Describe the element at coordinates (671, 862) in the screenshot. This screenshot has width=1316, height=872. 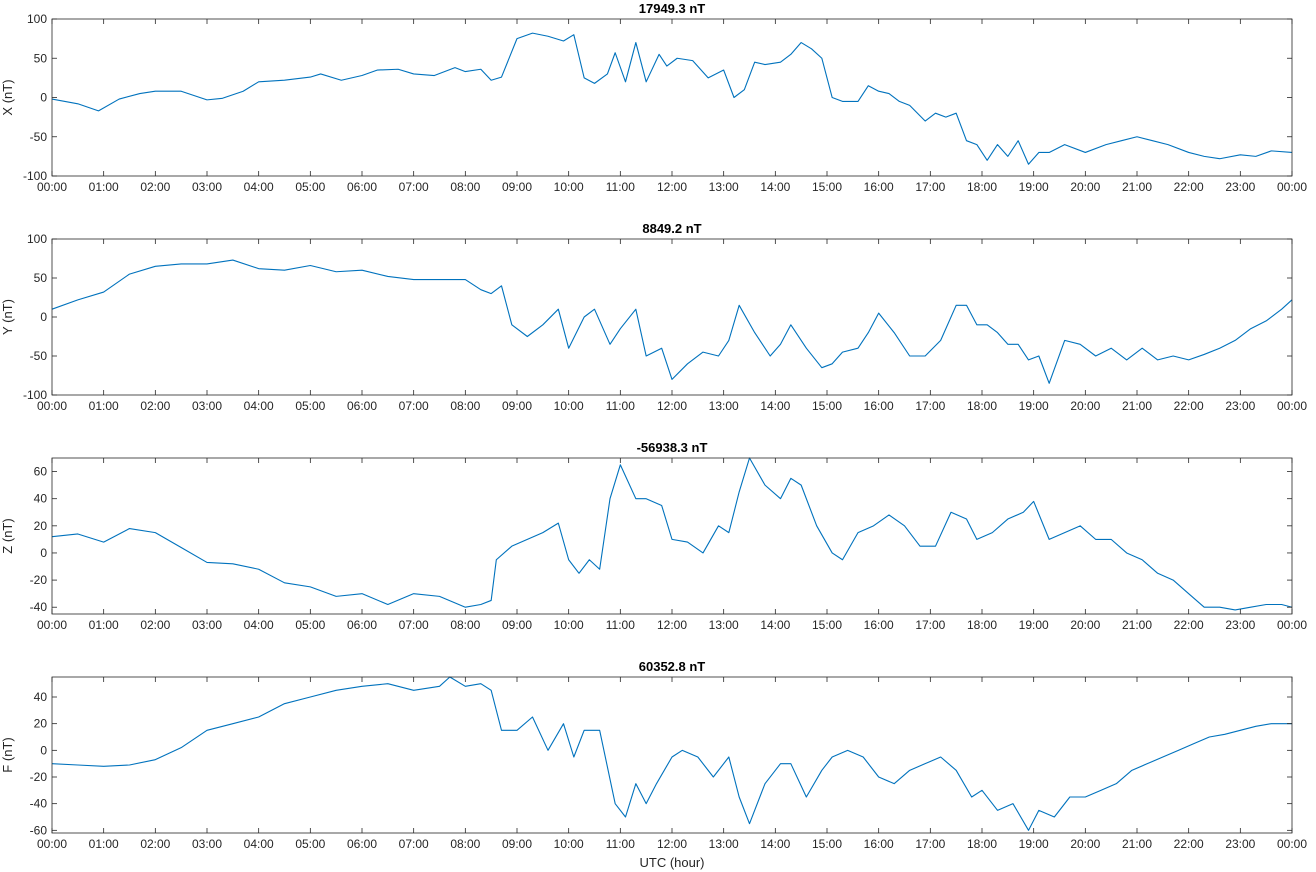
I see `x-axis-label: UTC (hour)` at that location.